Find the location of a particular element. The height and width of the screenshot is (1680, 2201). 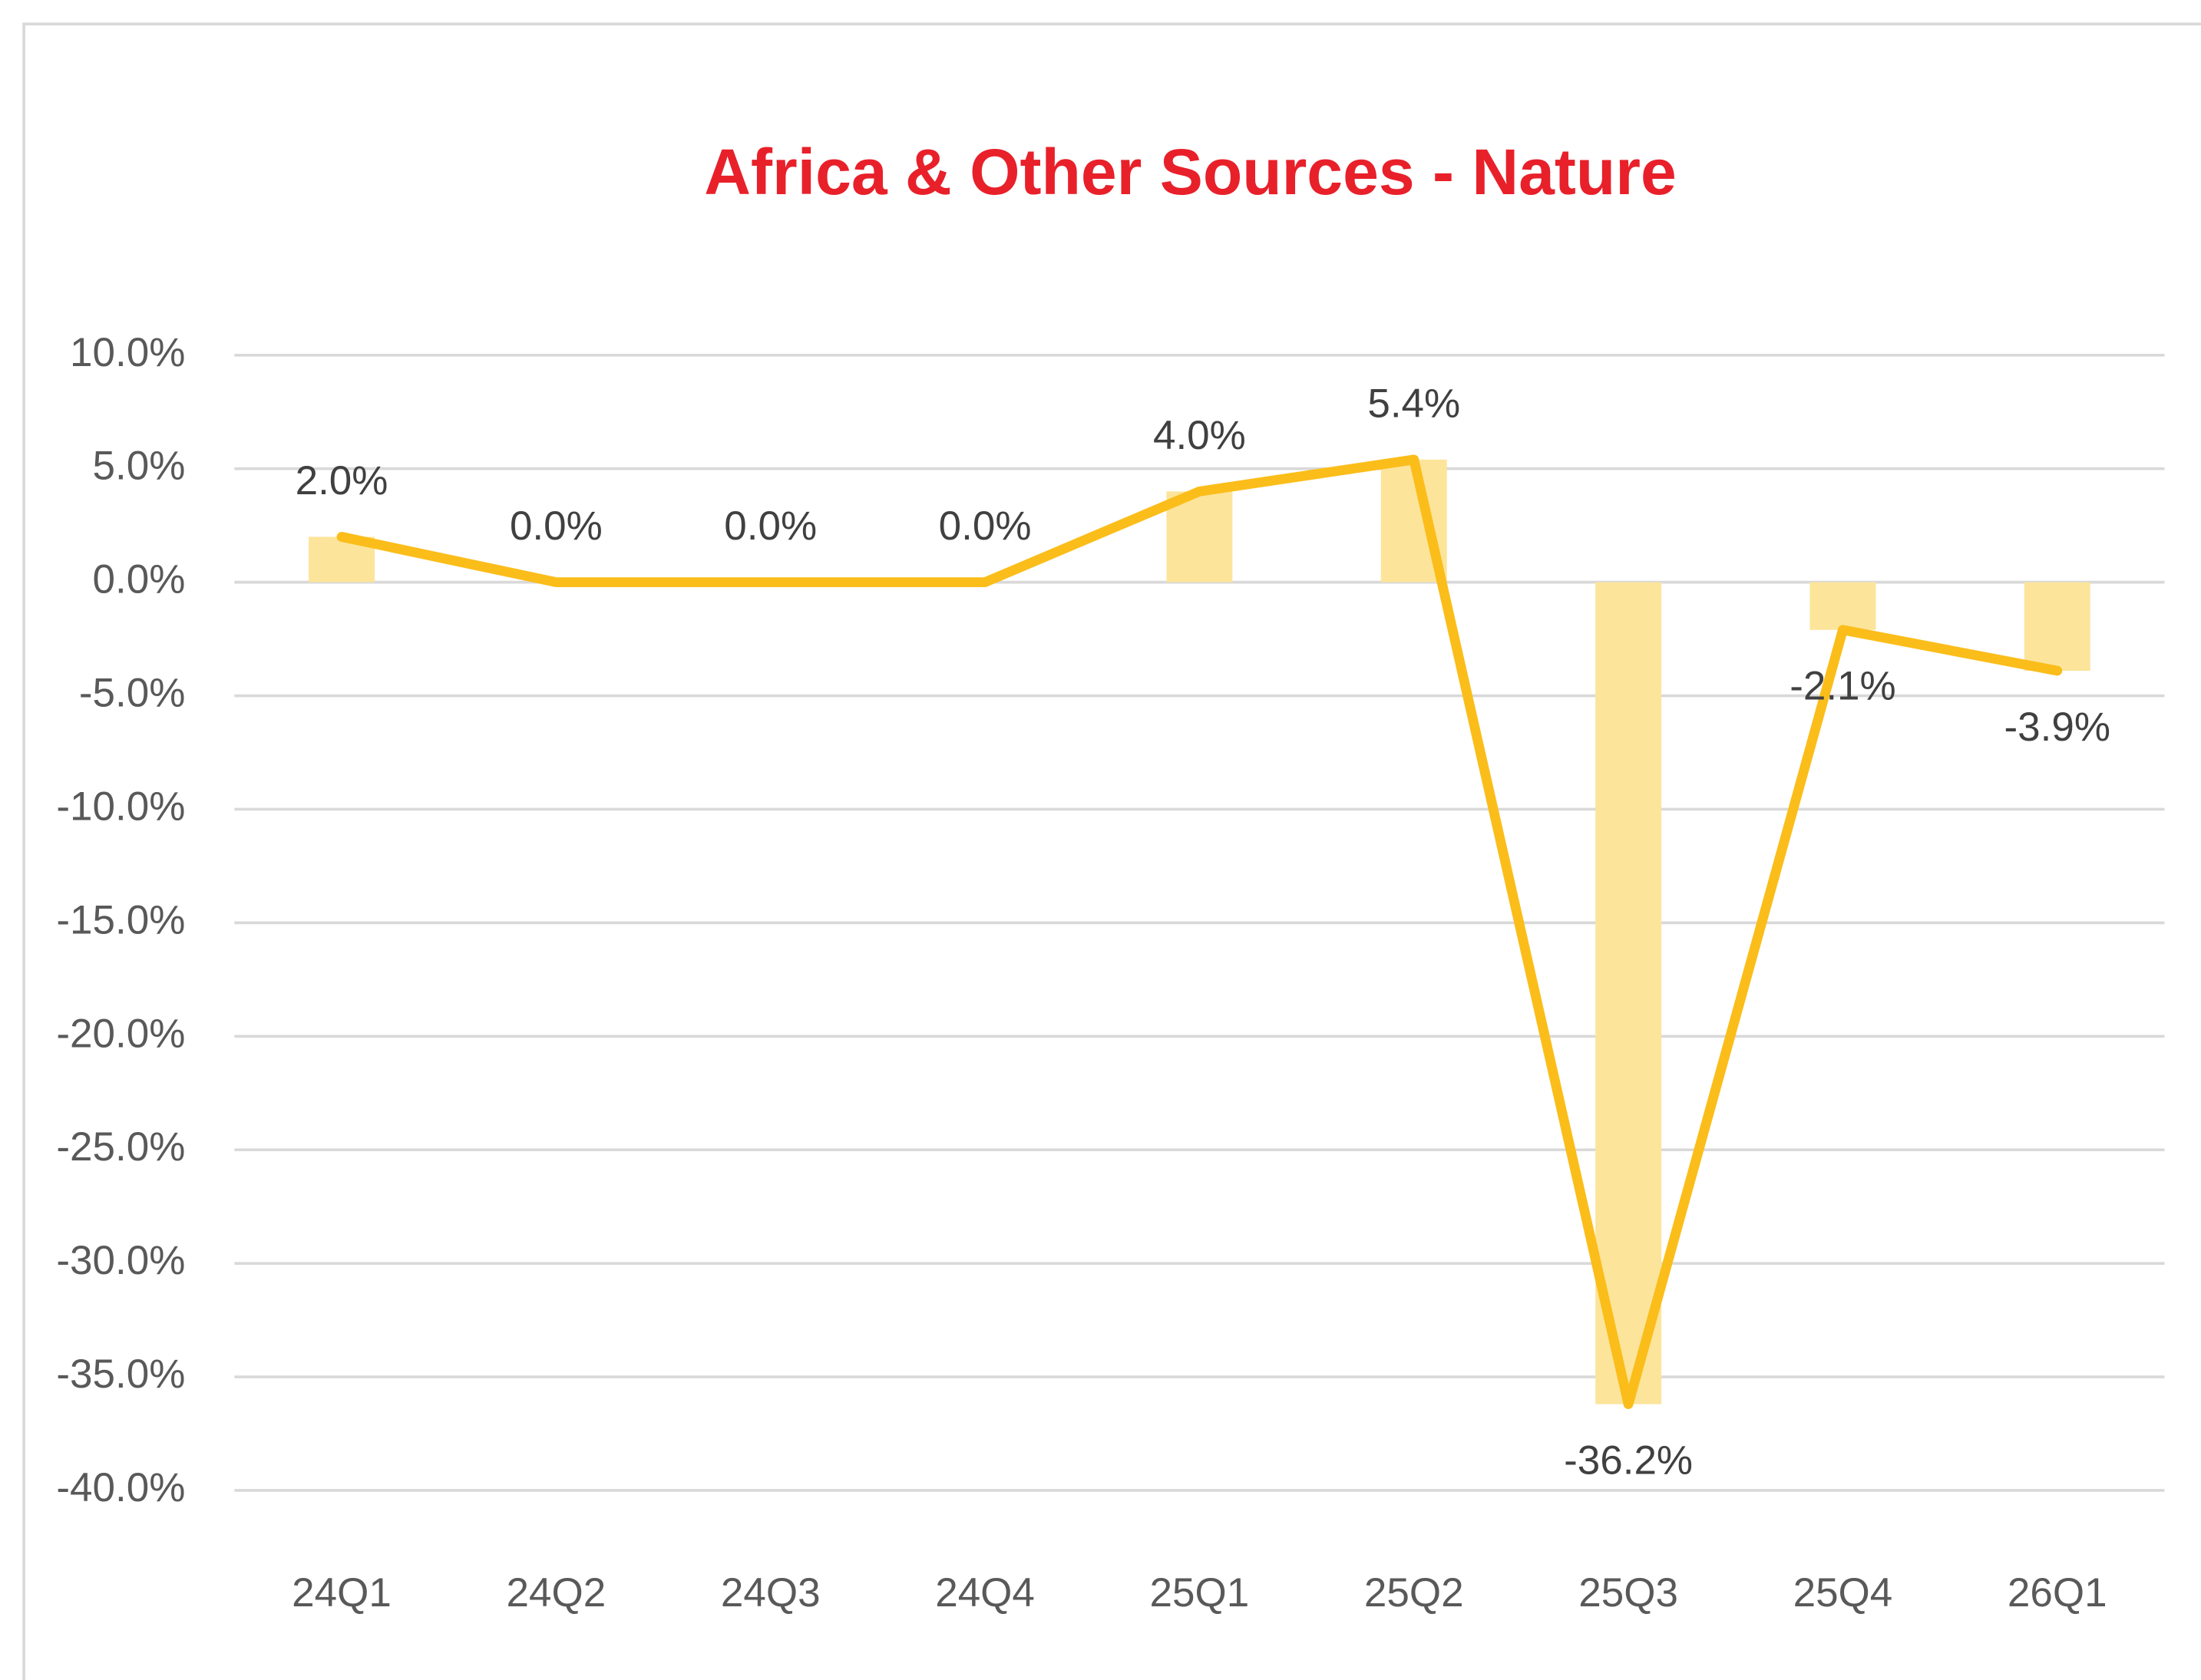

y-tick-label: -15.0% is located at coordinates (120, 919).